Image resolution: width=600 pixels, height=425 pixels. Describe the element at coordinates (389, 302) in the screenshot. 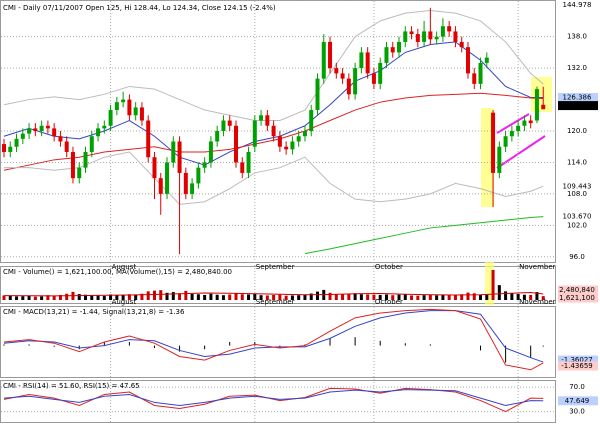

I see `x-tick-label: October` at that location.